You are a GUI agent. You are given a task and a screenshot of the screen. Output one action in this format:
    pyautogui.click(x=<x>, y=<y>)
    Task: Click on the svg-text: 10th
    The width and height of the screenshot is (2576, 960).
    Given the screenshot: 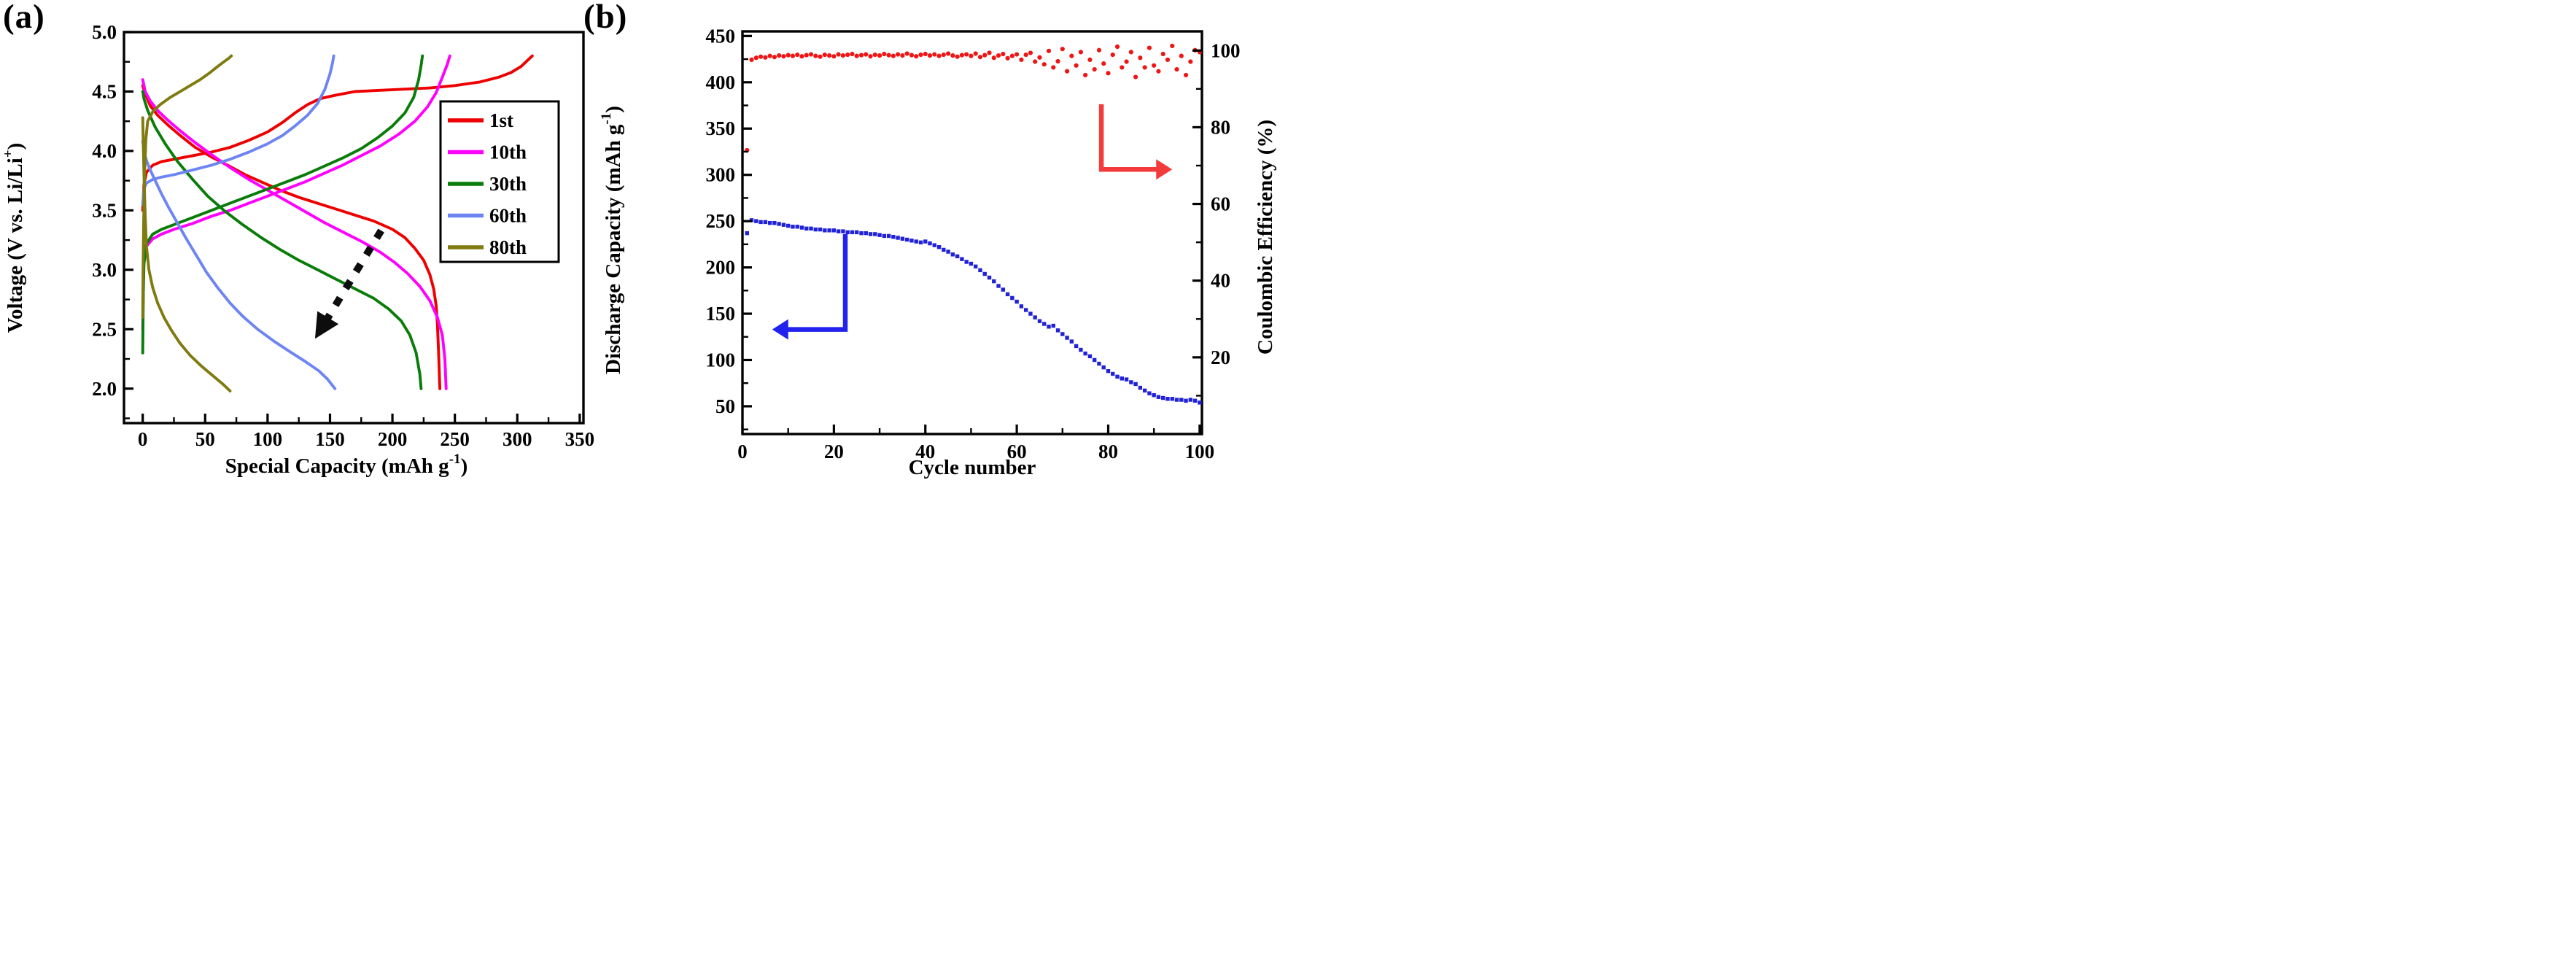 What is the action you would take?
    pyautogui.click(x=508, y=152)
    